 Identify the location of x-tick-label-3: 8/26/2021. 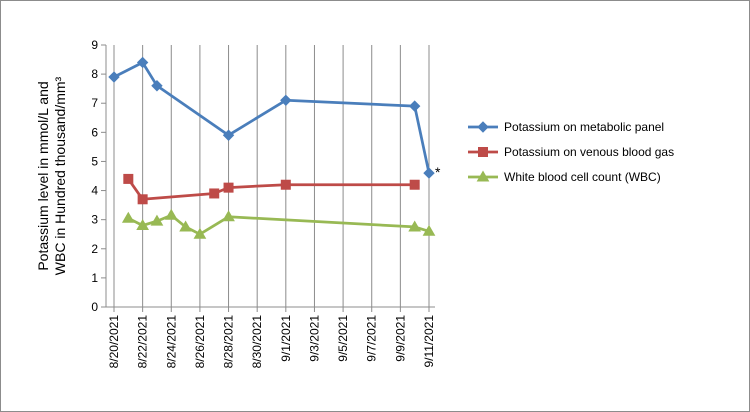
(200, 342).